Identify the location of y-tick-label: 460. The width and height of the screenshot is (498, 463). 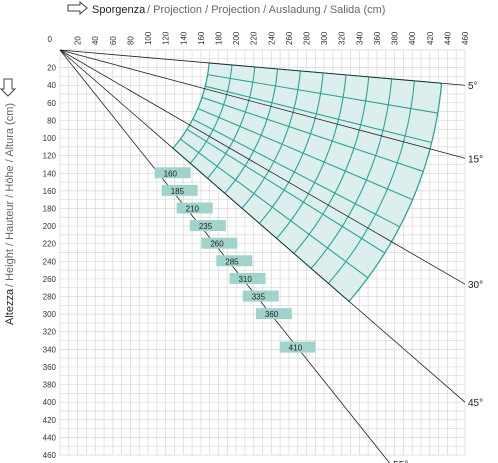
(50, 455).